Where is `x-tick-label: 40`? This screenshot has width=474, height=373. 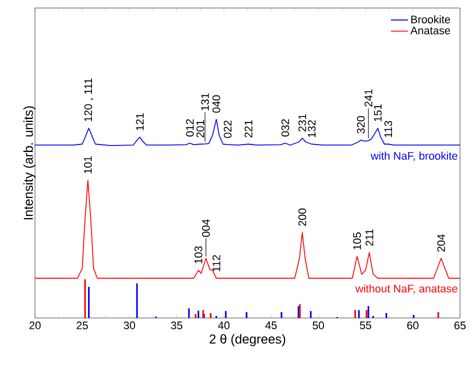 x-tick-label: 40 is located at coordinates (224, 326).